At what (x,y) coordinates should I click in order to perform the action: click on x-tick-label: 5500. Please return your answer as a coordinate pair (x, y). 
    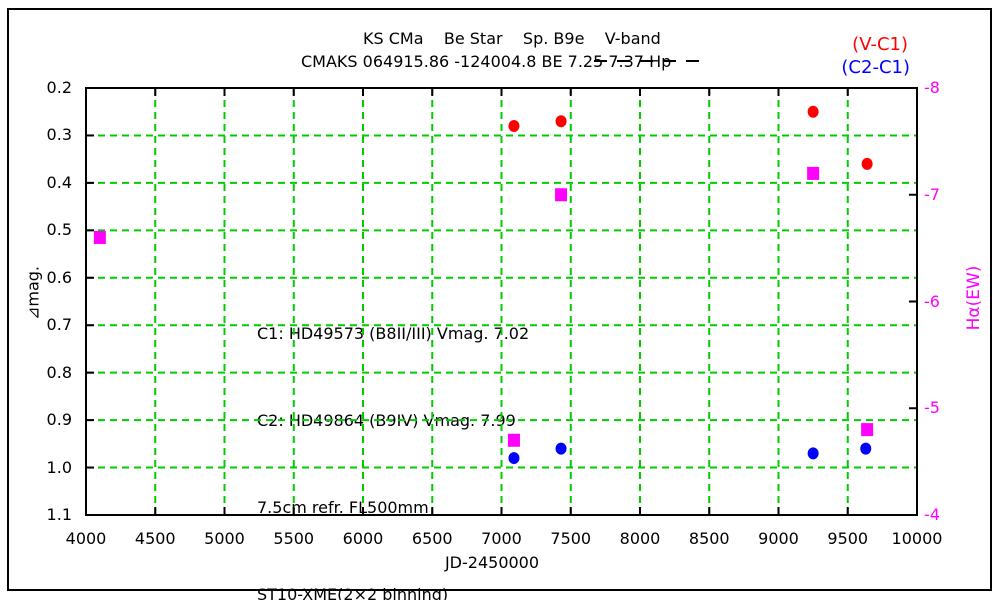
    Looking at the image, I should click on (294, 538).